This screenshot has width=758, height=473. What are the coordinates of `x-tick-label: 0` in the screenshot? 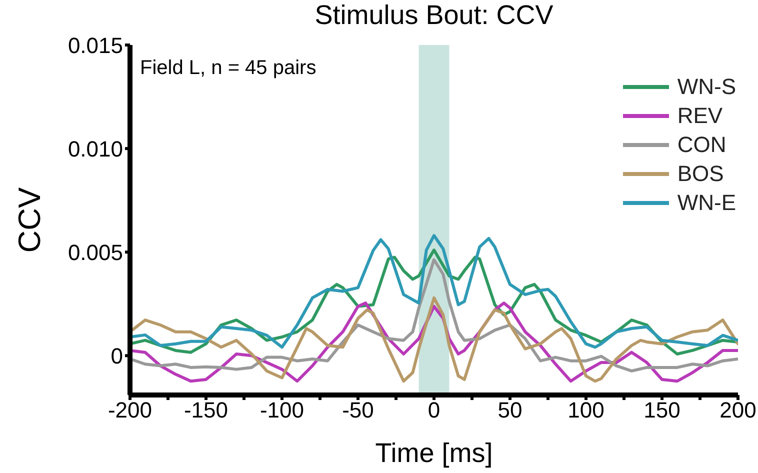 It's located at (434, 410).